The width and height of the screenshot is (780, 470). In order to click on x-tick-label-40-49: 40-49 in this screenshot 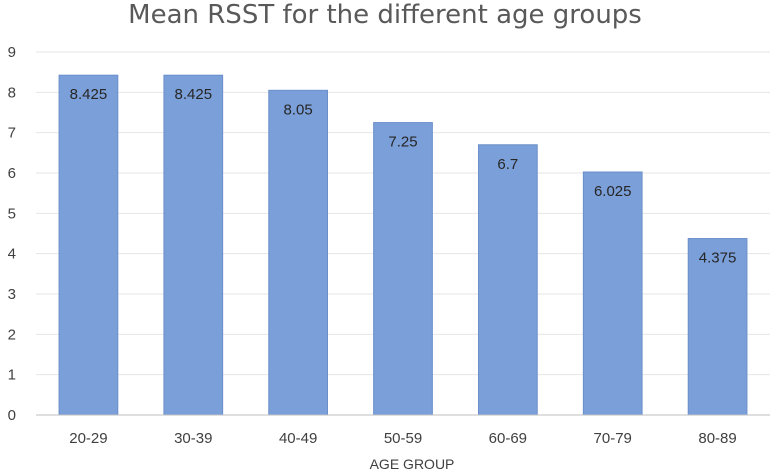, I will do `click(298, 438)`.